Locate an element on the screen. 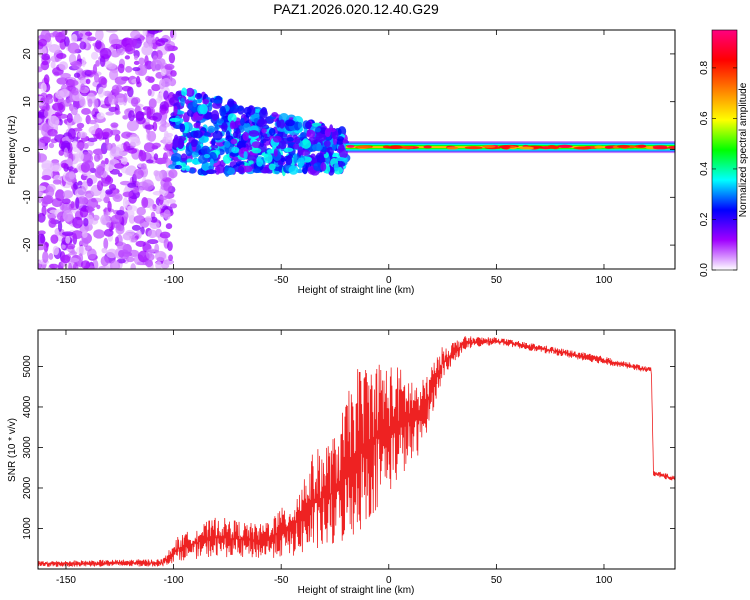 The width and height of the screenshot is (750, 600). snr-y-tick-label: 2000 is located at coordinates (27, 487).